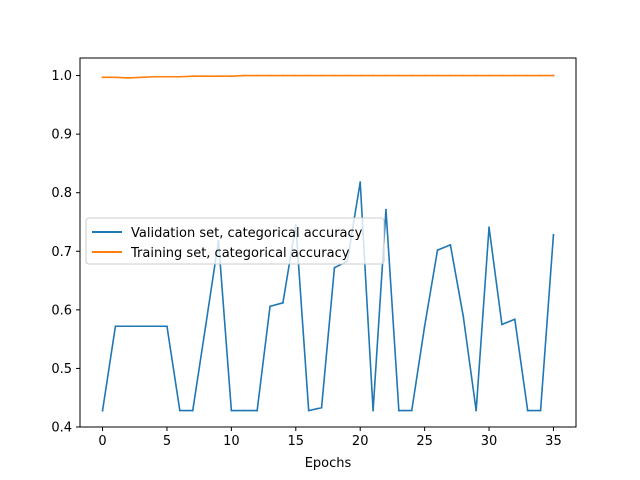 This screenshot has width=640, height=480. Describe the element at coordinates (231, 441) in the screenshot. I see `x-tick-label-10: 10` at that location.